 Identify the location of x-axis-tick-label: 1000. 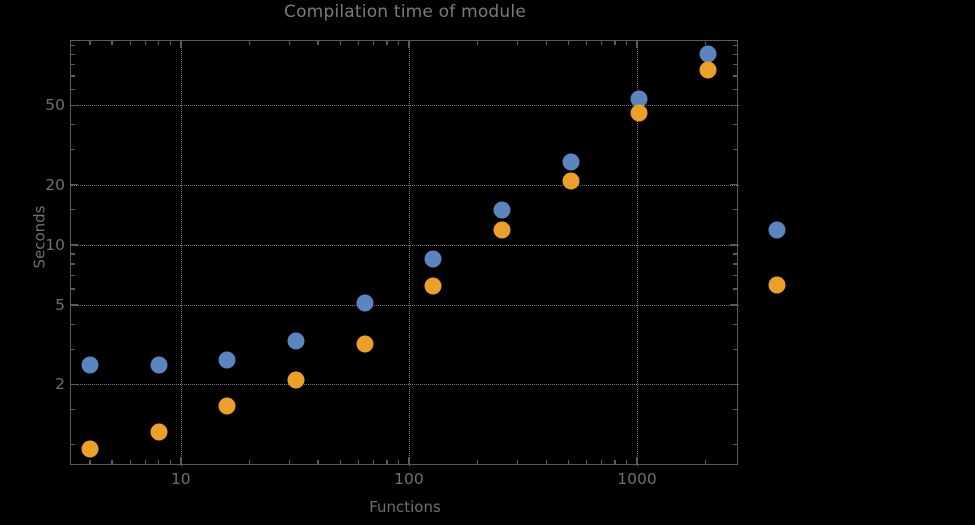
(637, 479).